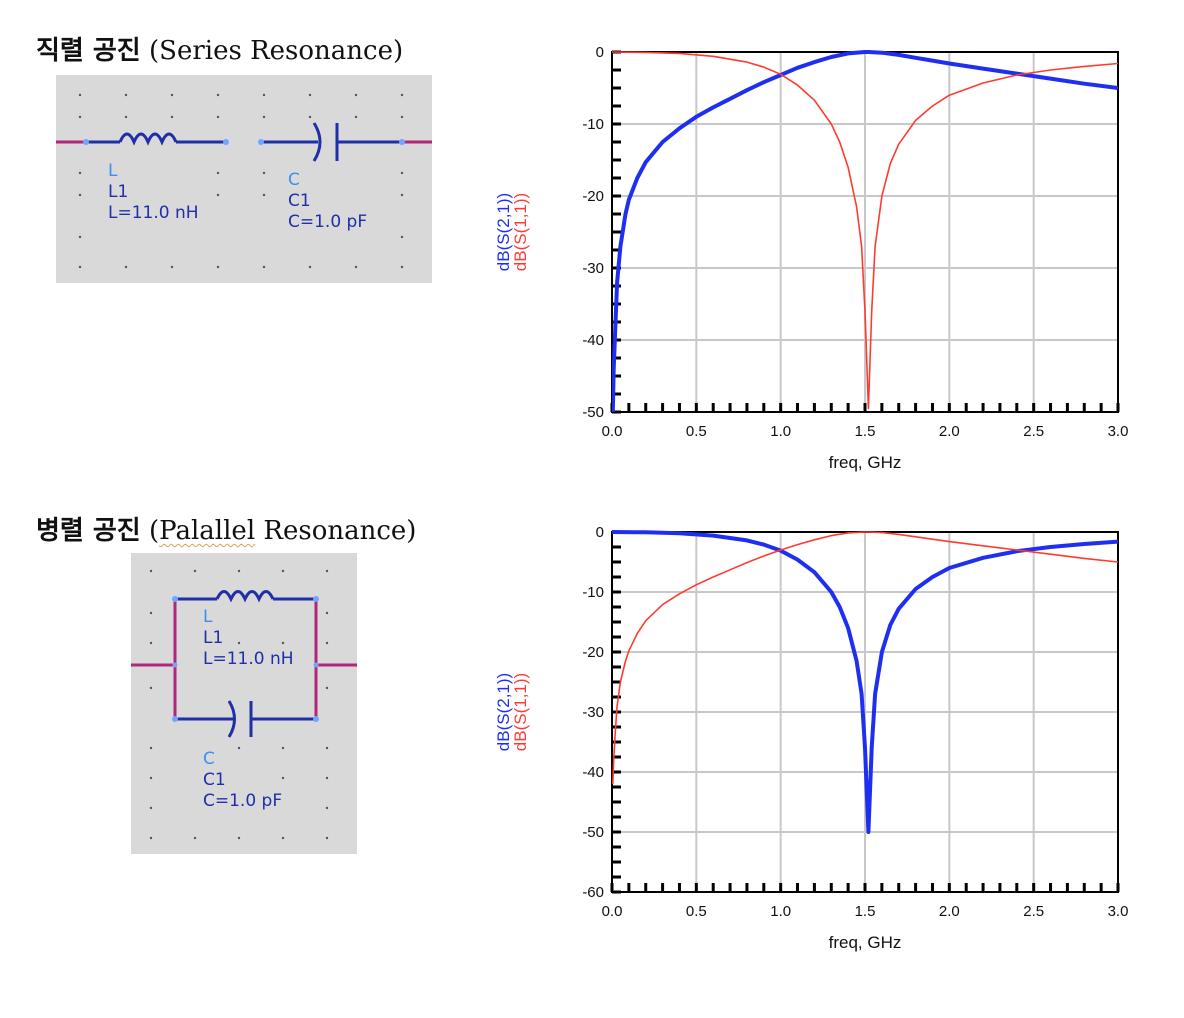 The width and height of the screenshot is (1184, 1018). I want to click on parallel-capacitor-label: C C1 C=1.0 pF, so click(243, 780).